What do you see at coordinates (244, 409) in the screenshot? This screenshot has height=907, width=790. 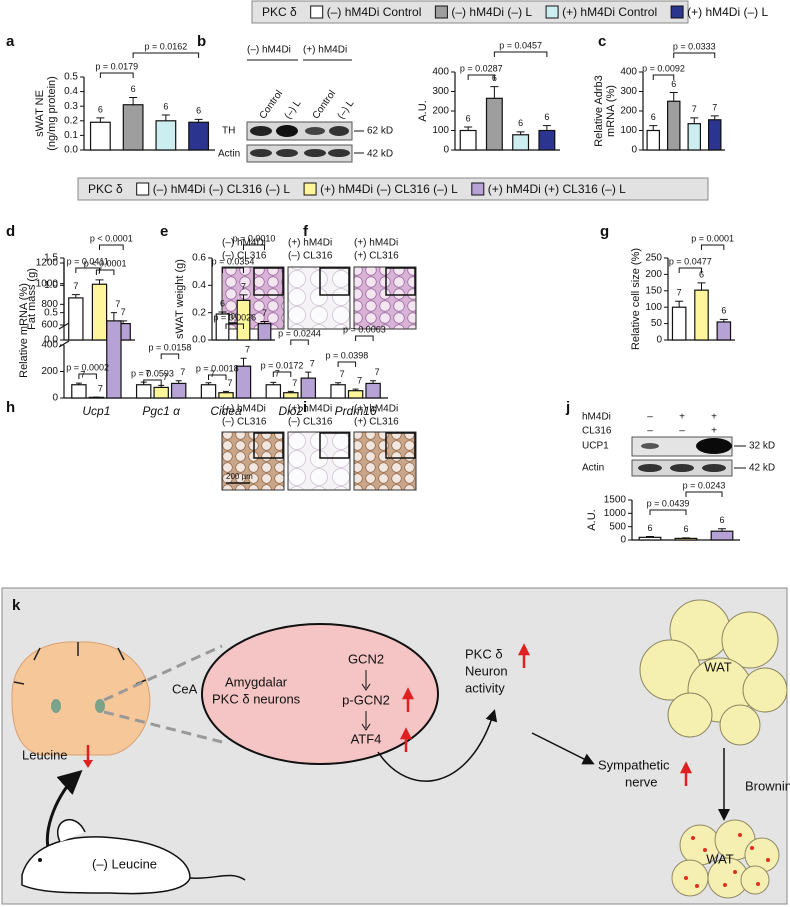 I see `image-label: (–) hM4Di` at bounding box center [244, 409].